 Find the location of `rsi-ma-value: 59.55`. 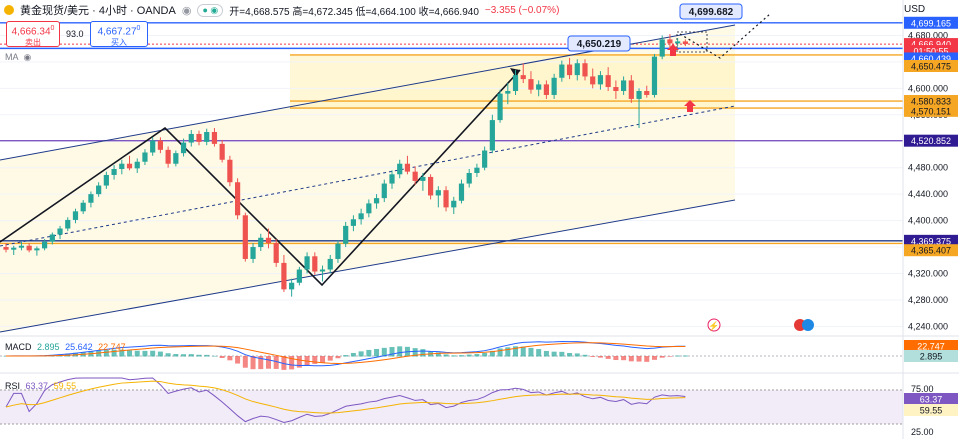

rsi-ma-value: 59.55 is located at coordinates (65, 386).